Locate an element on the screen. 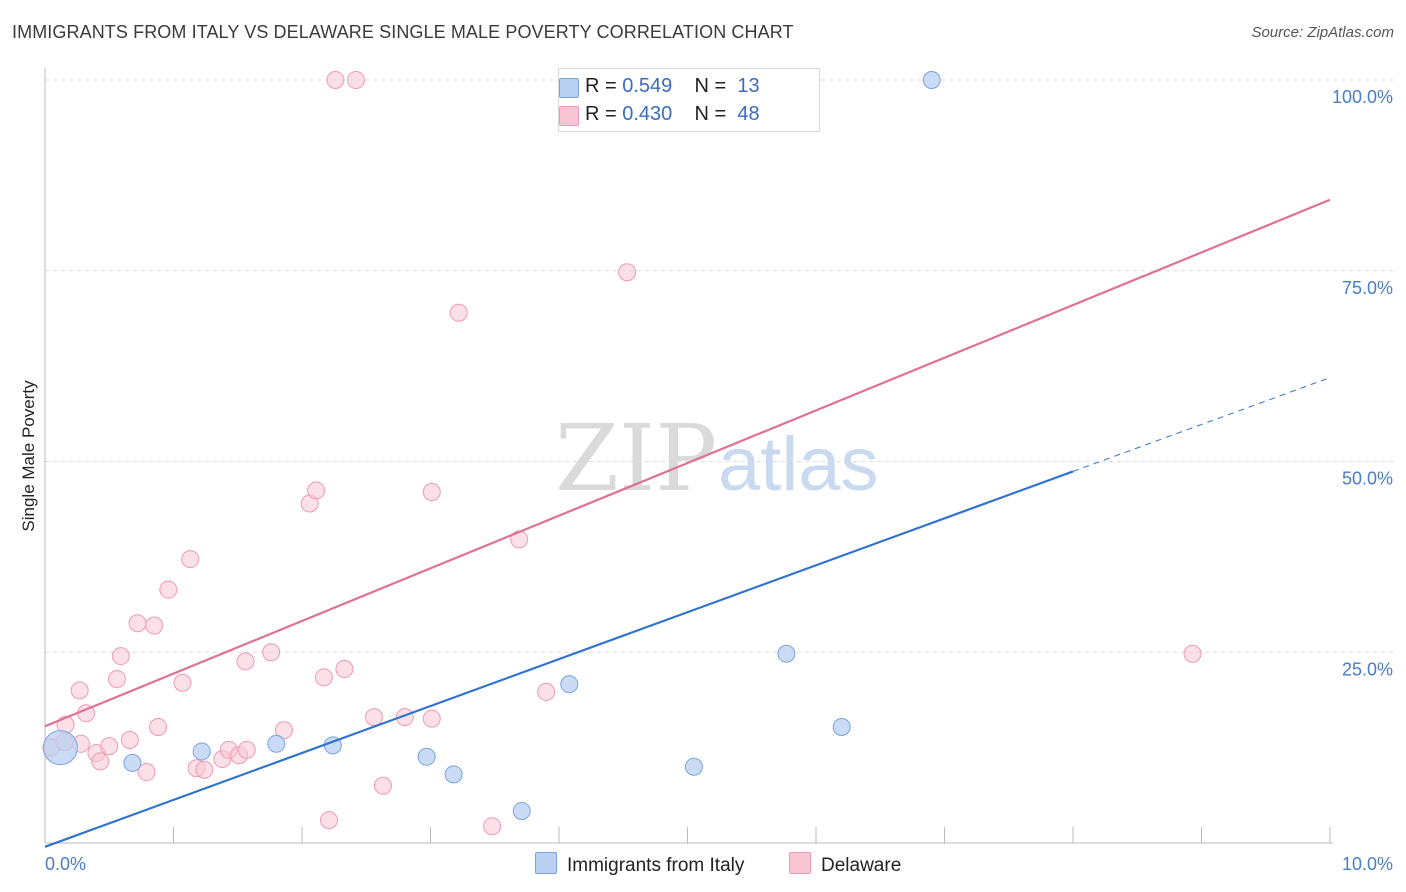 The height and width of the screenshot is (892, 1406). stats-legend: R = 0.549 N = 13 R = 0.430 N = 48 is located at coordinates (689, 100).